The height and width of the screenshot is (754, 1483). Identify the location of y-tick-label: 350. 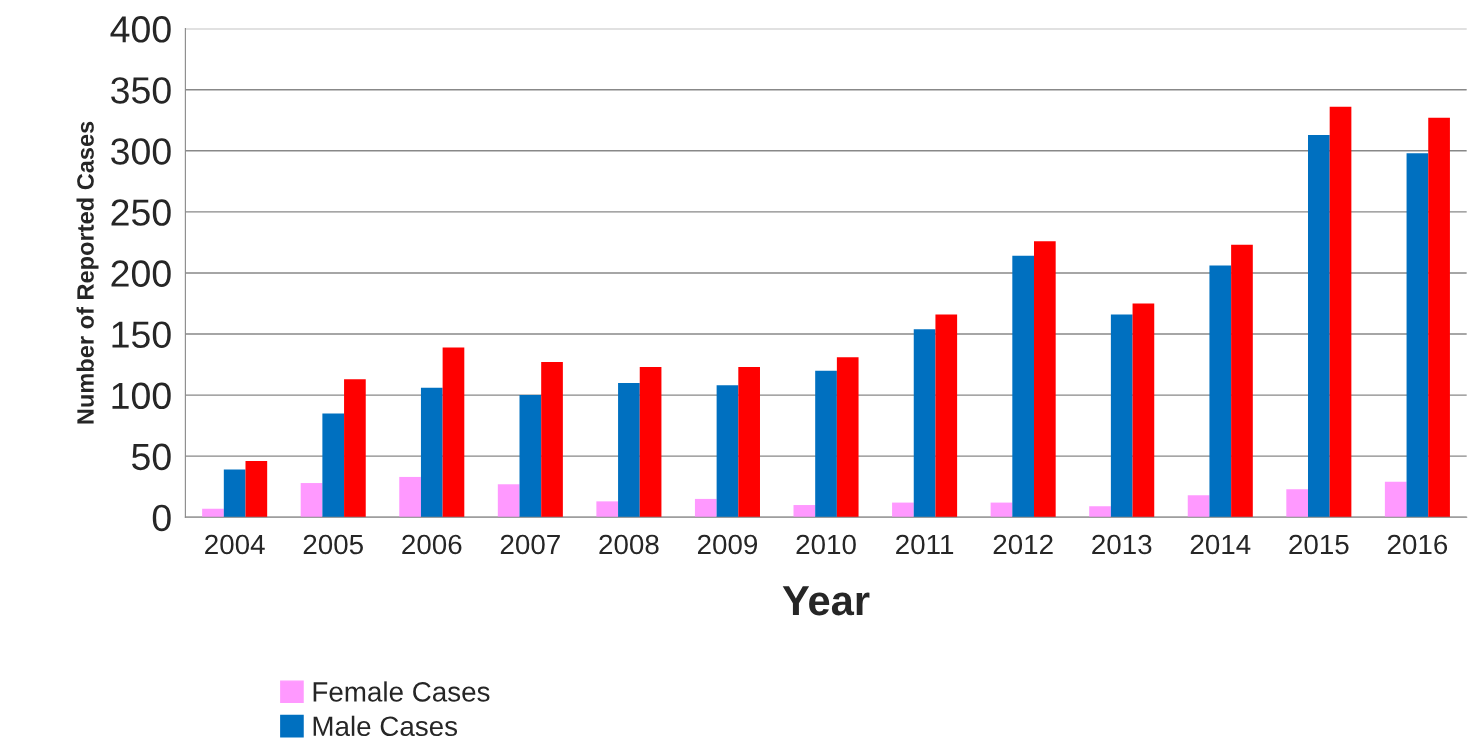
(141, 90).